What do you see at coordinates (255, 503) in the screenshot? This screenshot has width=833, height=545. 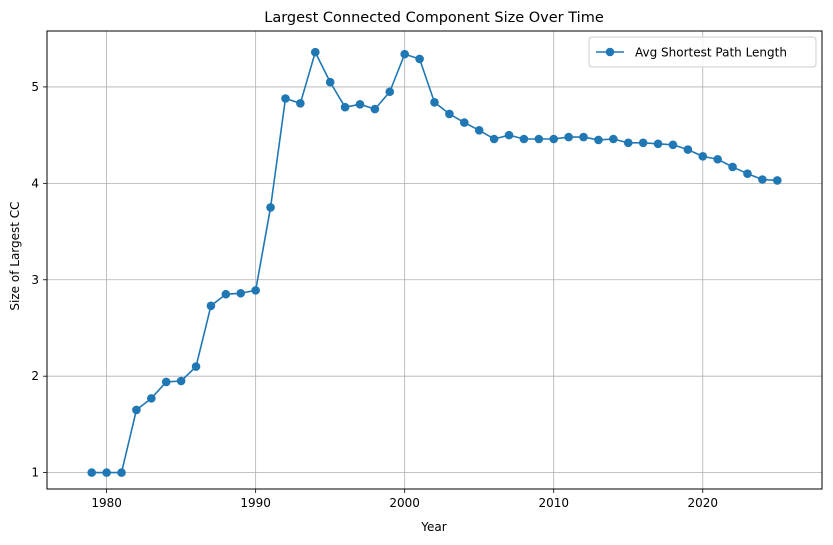 I see `x-tick-label: 1990` at bounding box center [255, 503].